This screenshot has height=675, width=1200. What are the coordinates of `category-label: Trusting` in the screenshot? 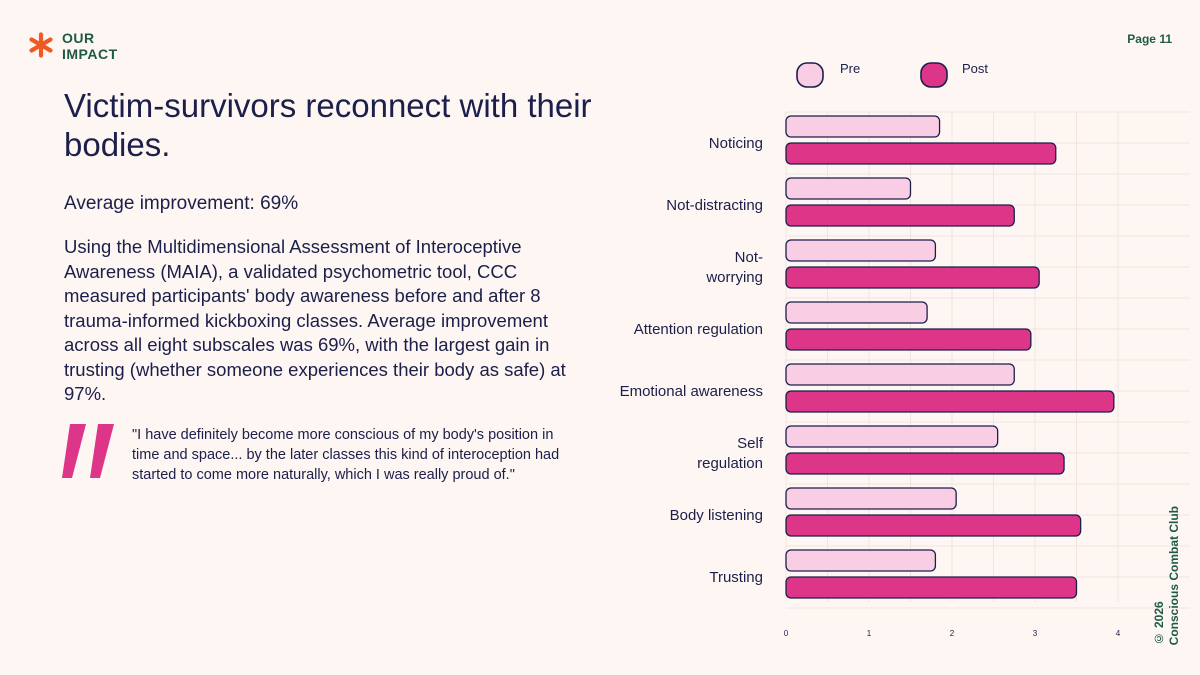 It's located at (736, 577).